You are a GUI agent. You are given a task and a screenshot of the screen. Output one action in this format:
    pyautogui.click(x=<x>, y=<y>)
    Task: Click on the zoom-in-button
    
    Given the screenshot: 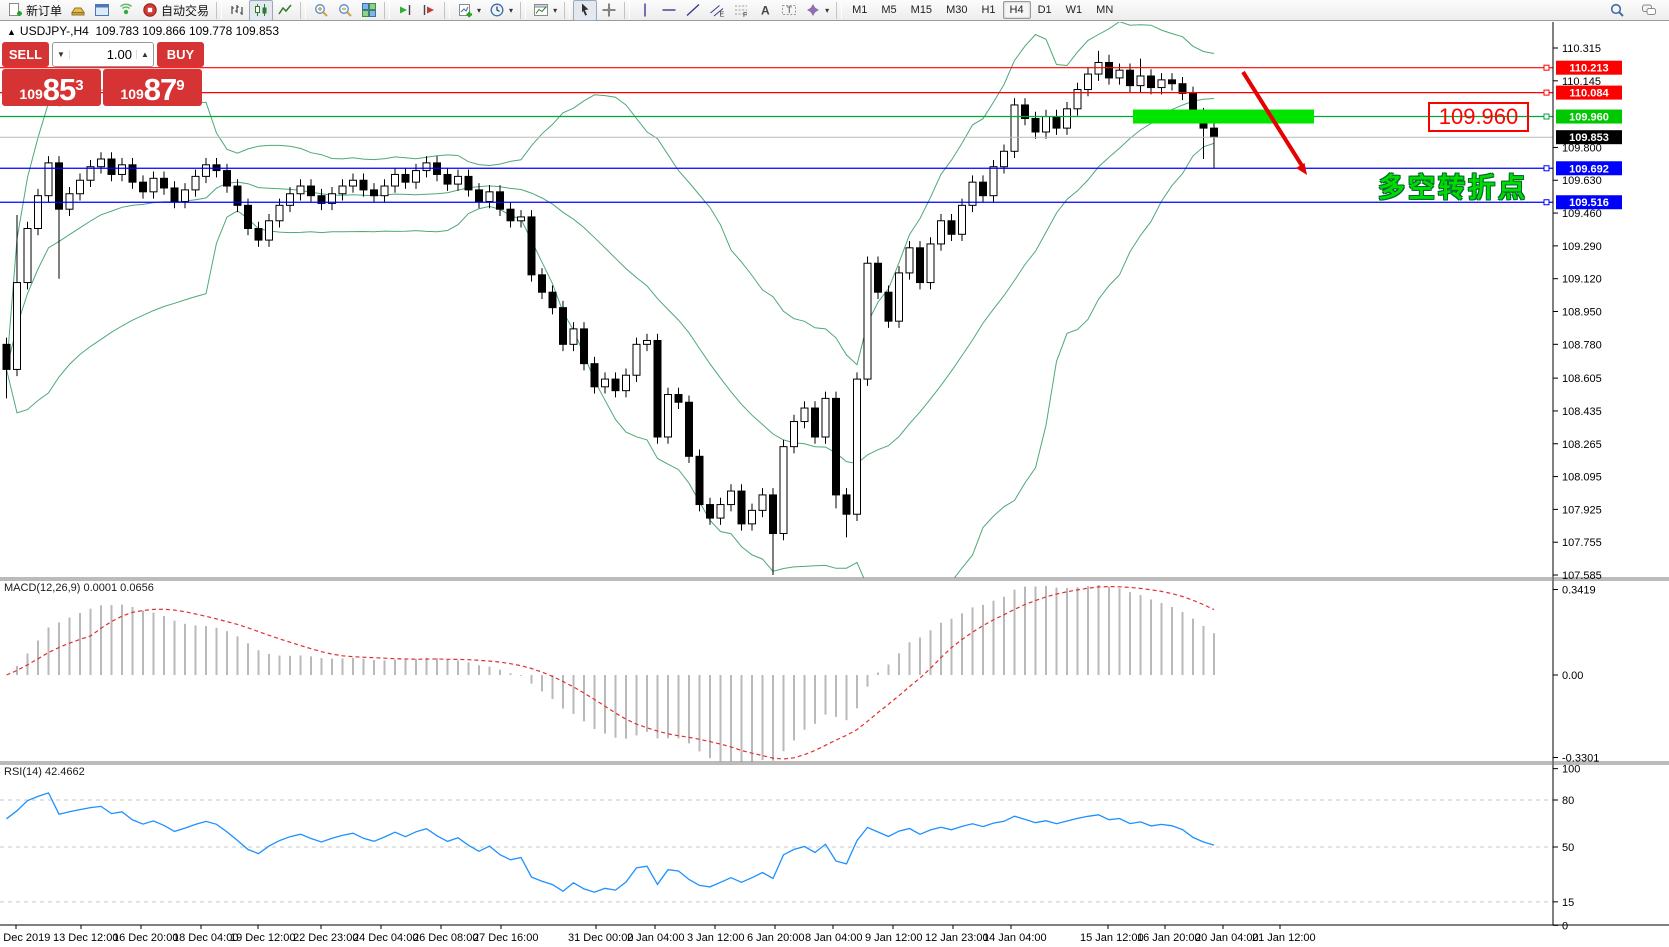 What is the action you would take?
    pyautogui.click(x=321, y=10)
    